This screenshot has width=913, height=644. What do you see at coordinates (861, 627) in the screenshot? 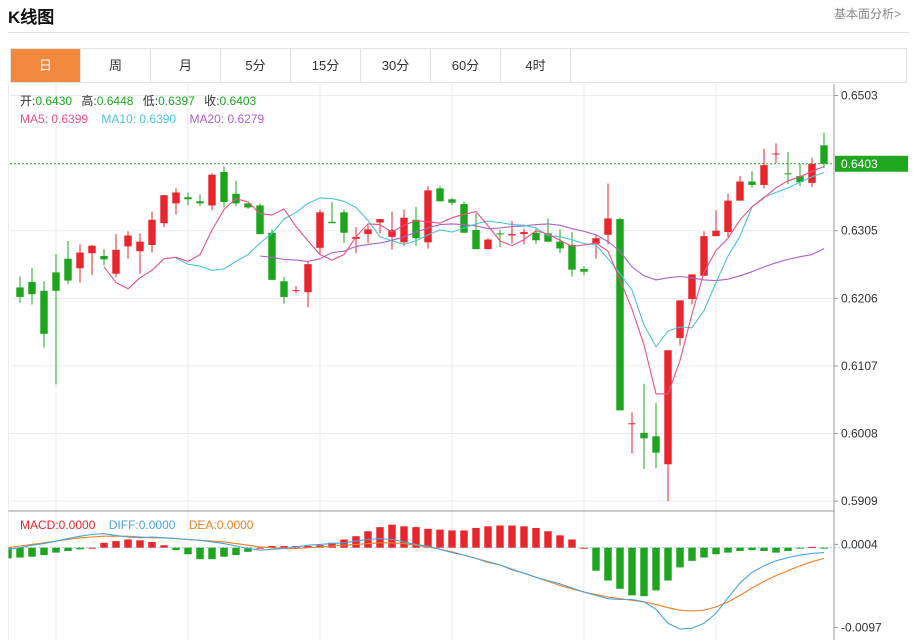
I see `macd-tick-label: -0.0097` at bounding box center [861, 627].